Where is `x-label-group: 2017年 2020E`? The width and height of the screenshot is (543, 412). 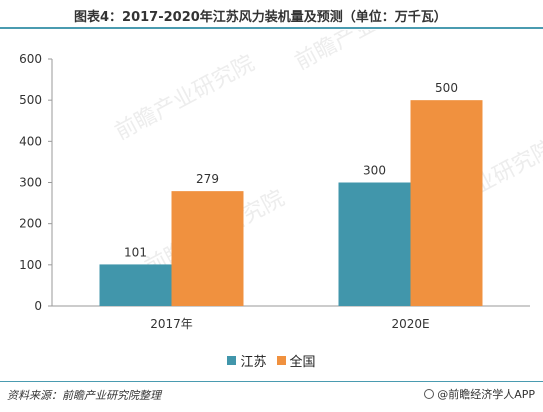 x-label-group: 2017年 2020E is located at coordinates (289, 324).